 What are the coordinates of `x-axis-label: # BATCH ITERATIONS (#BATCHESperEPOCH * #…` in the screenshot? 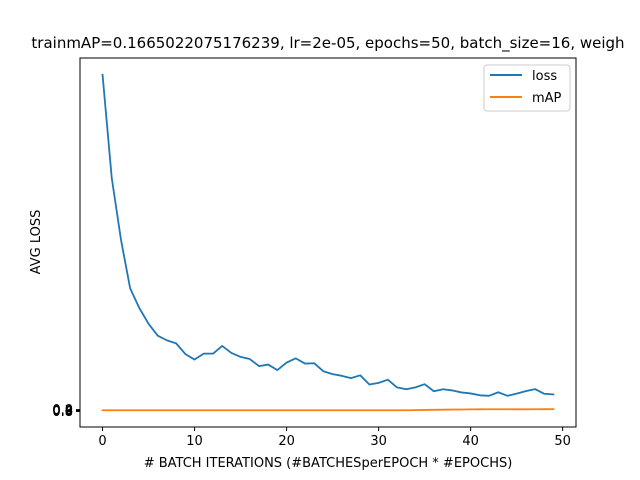 It's located at (328, 463).